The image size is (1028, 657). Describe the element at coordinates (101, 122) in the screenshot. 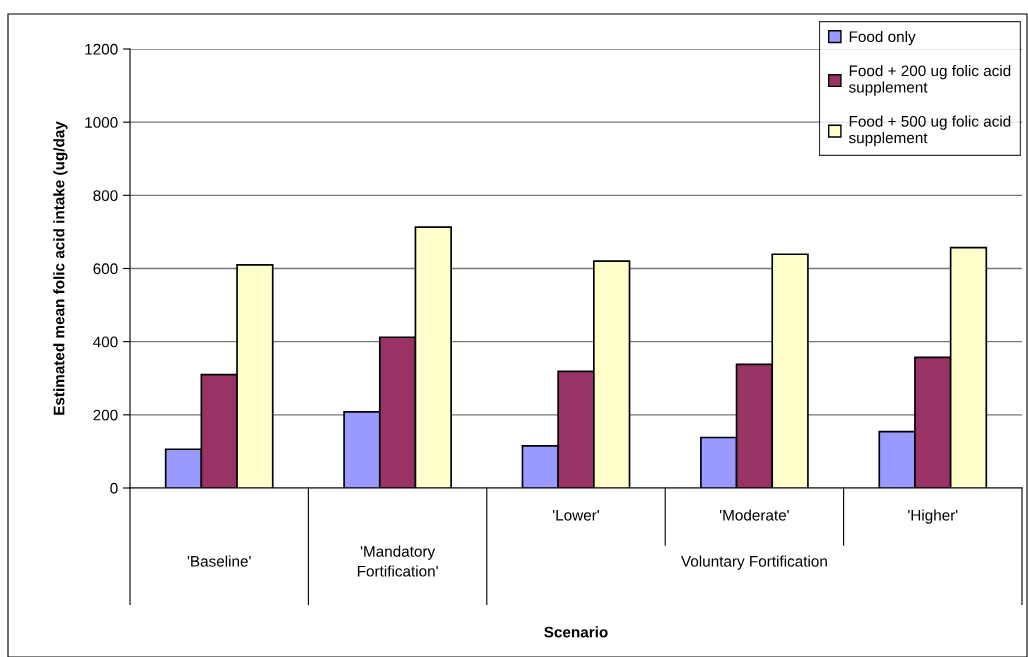

I see `y-tick-label: 1000` at that location.